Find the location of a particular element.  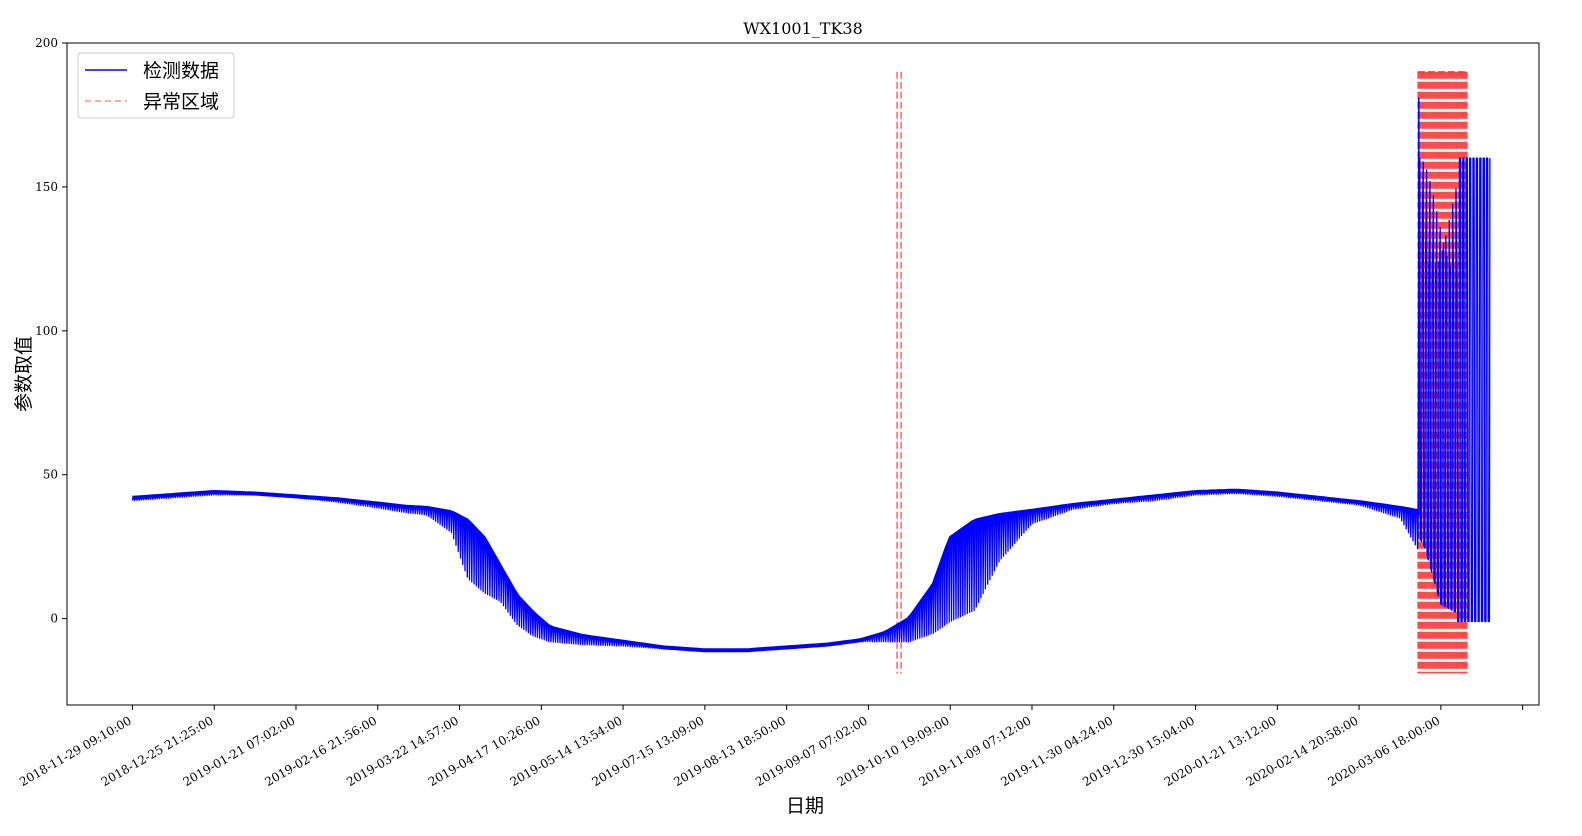

y-tick-label: 0 is located at coordinates (54, 619).